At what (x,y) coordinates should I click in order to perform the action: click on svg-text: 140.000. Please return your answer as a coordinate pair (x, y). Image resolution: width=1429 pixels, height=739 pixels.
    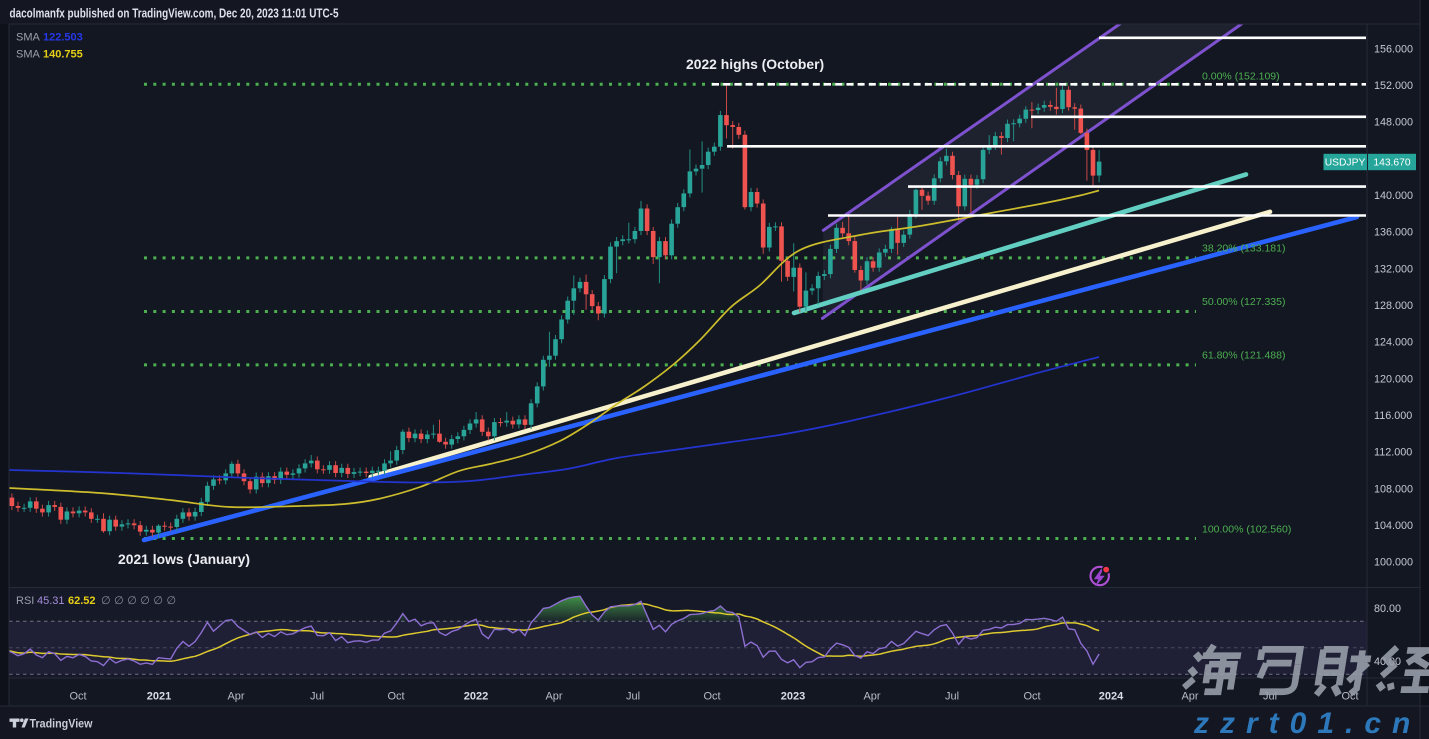
    Looking at the image, I should click on (1393, 196).